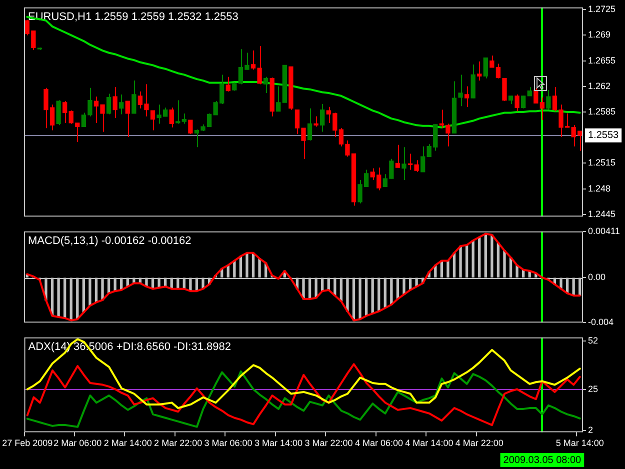 The image size is (625, 469). Describe the element at coordinates (328, 443) in the screenshot. I see `x-tick-label: 3 Mar 22:00` at that location.